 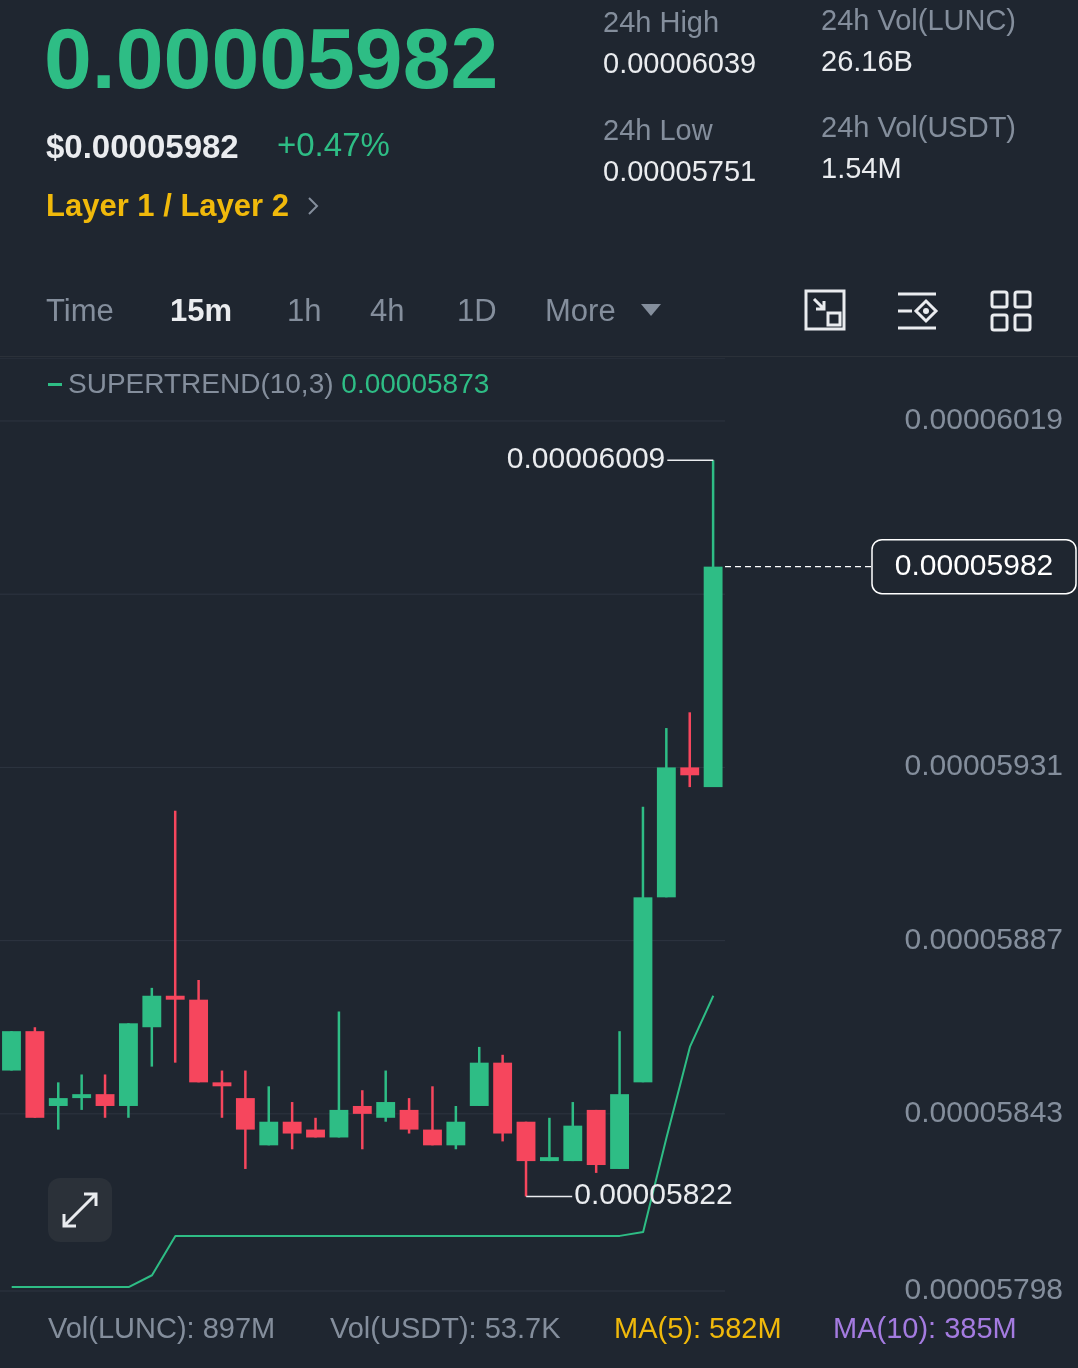 What do you see at coordinates (983, 418) in the screenshot?
I see `y-tick-label: 0.00006019` at bounding box center [983, 418].